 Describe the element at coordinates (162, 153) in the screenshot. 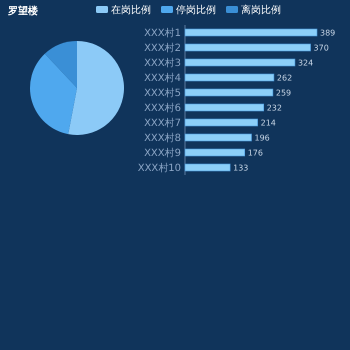

I see `y-tick-label: XXX村9` at that location.